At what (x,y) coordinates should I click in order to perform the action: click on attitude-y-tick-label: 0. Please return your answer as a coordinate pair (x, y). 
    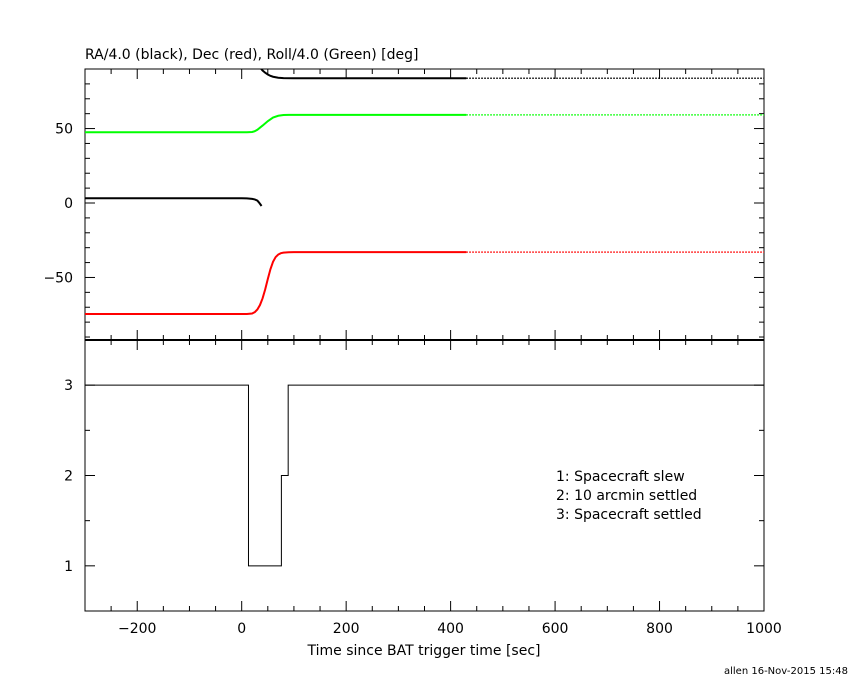
    Looking at the image, I should click on (68, 204).